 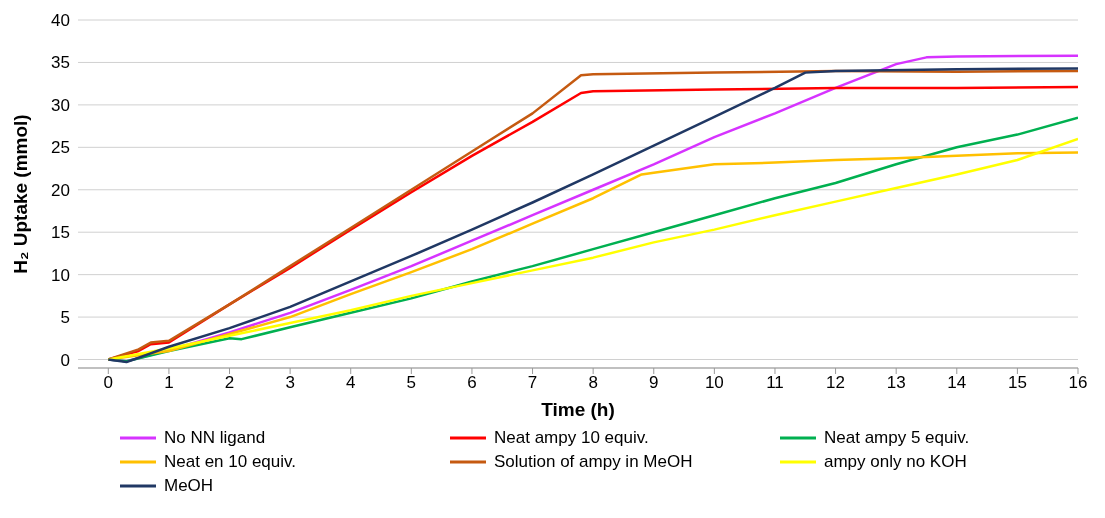 What do you see at coordinates (60, 63) in the screenshot?
I see `y-tick-label: 35` at bounding box center [60, 63].